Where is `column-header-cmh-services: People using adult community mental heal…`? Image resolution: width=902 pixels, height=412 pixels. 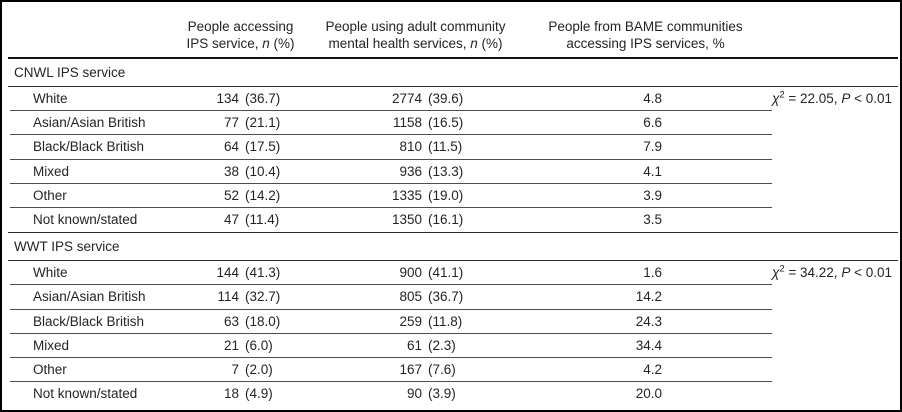
column-header-cmh-services: People using adult community mental heal… is located at coordinates (415, 35).